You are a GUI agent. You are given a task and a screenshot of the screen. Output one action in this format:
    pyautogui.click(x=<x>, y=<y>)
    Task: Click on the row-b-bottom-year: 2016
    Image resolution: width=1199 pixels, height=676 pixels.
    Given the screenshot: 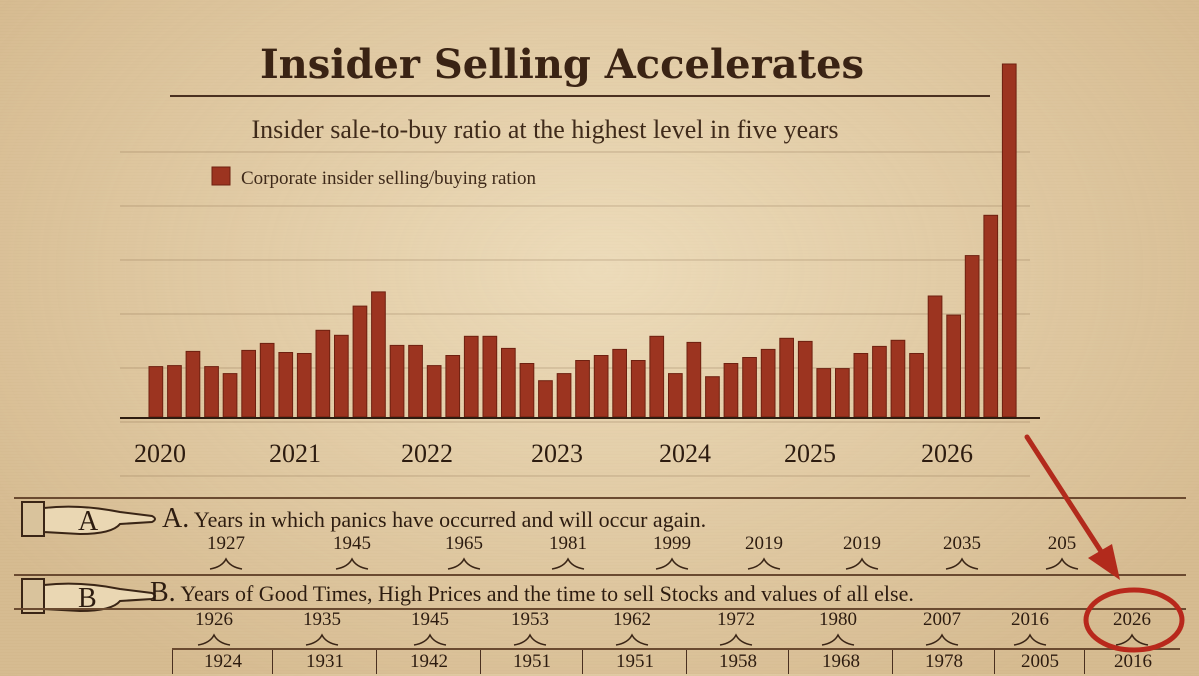 What is the action you would take?
    pyautogui.click(x=1132, y=661)
    